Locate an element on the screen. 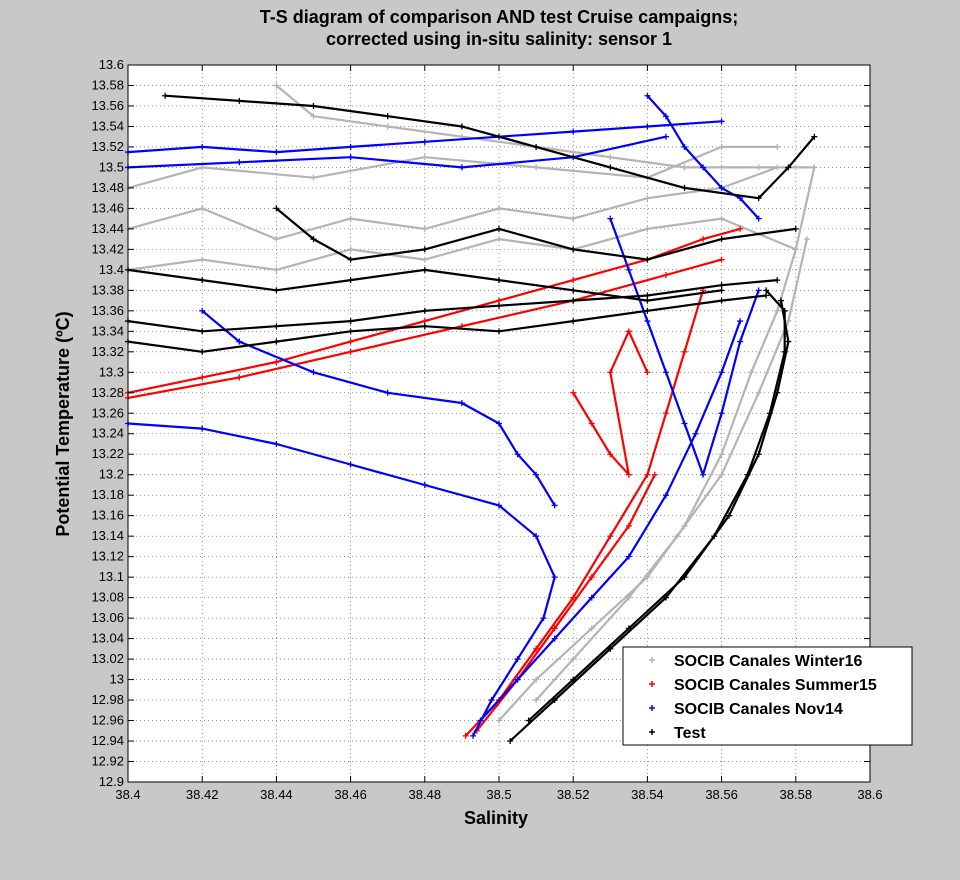  y-tick-label: 13.6 is located at coordinates (111, 64).